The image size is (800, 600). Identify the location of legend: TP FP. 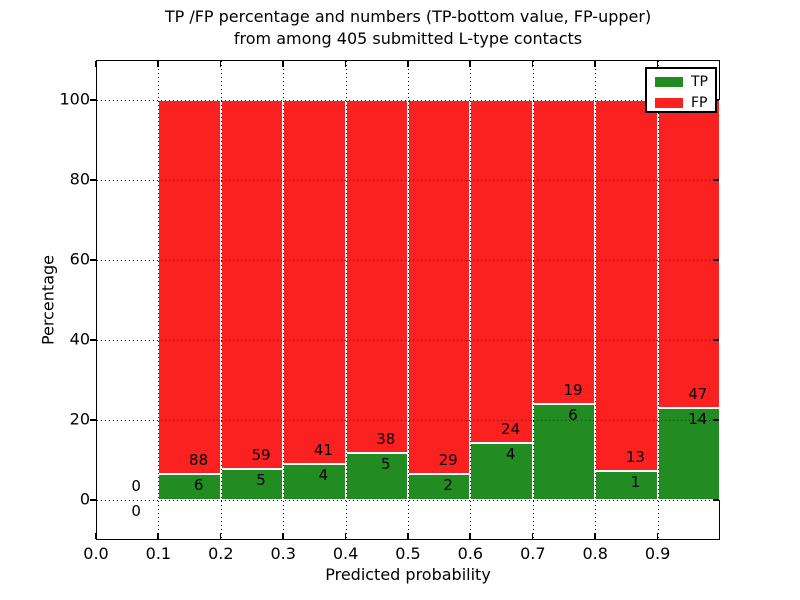
(681, 90).